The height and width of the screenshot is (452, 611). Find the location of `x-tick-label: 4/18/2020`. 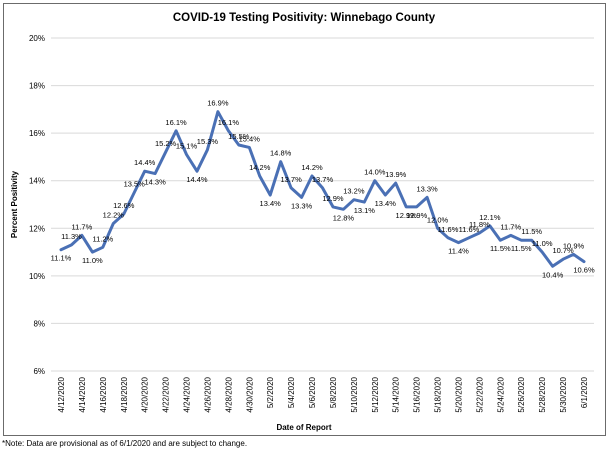

x-tick-label: 4/18/2020 is located at coordinates (124, 394).